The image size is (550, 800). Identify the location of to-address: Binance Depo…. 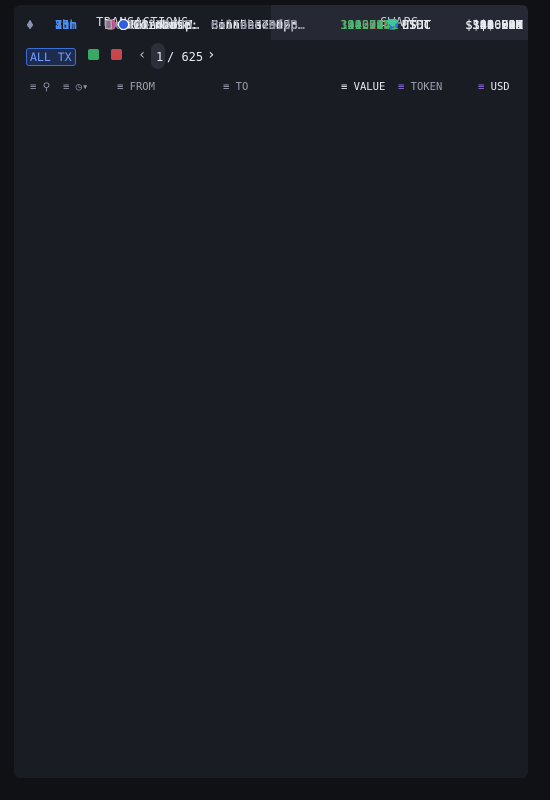
(258, 25).